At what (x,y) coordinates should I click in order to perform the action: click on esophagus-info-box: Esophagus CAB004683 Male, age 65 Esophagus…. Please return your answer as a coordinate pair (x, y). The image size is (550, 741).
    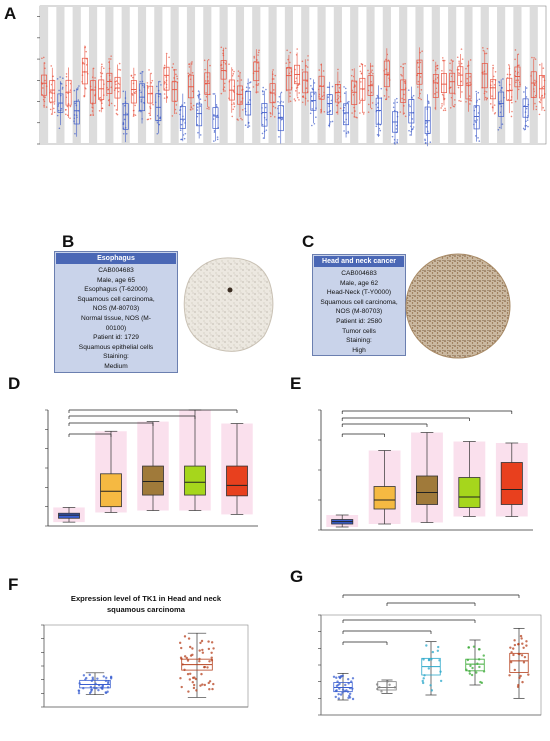
    Looking at the image, I should click on (116, 312).